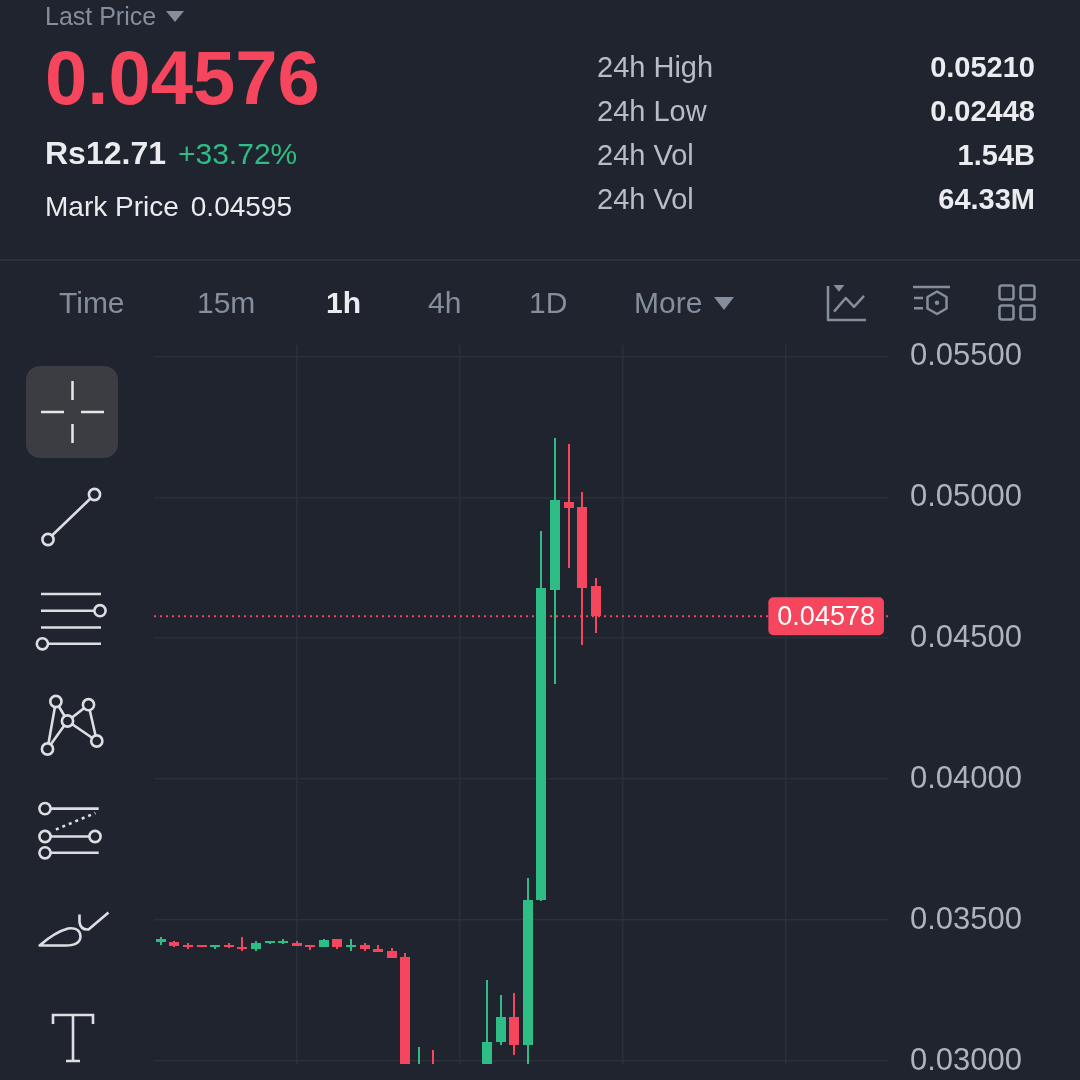  Describe the element at coordinates (986, 200) in the screenshot. I see `text: 64.33M` at that location.